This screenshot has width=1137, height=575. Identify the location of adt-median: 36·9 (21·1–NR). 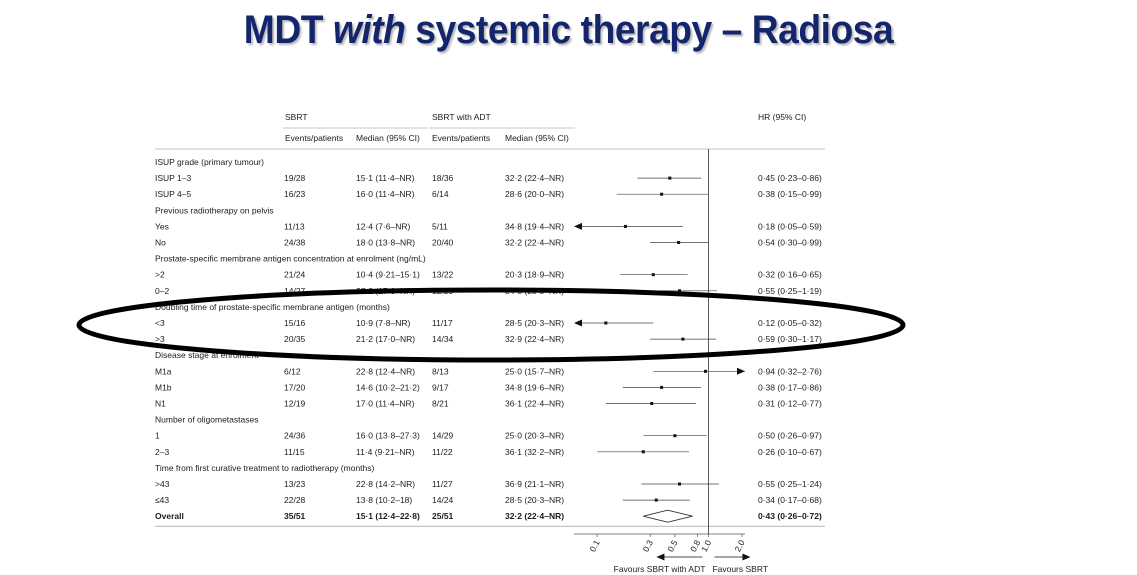
(534, 484).